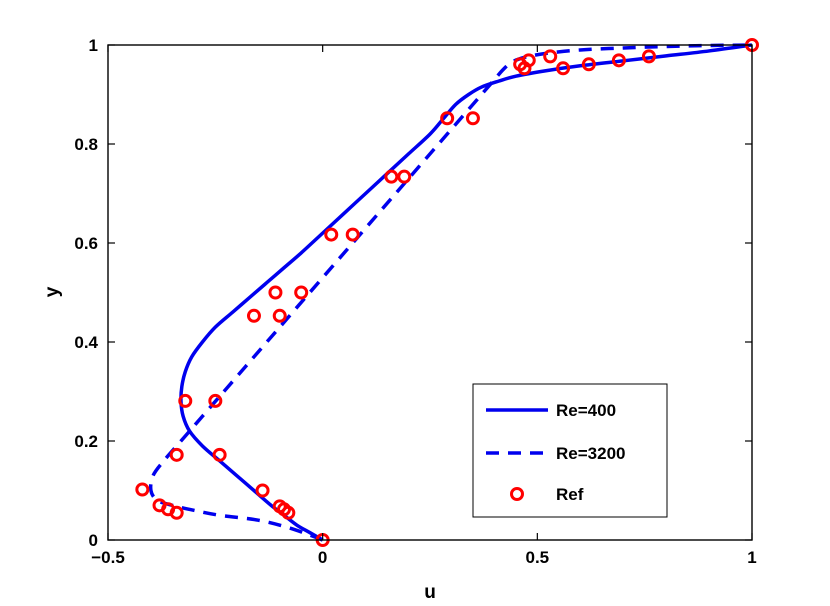  I want to click on y-tick-label: 1, so click(93, 45).